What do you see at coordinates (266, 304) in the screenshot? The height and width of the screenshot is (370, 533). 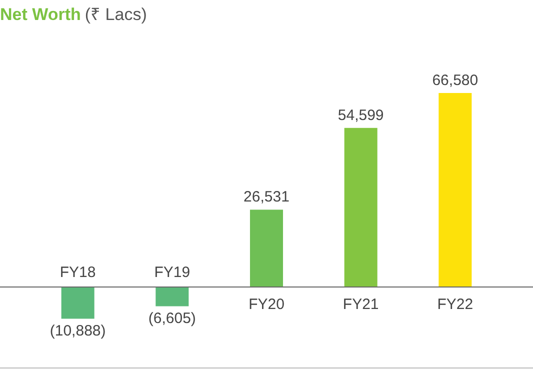 I see `x-tick-label: FY20` at bounding box center [266, 304].